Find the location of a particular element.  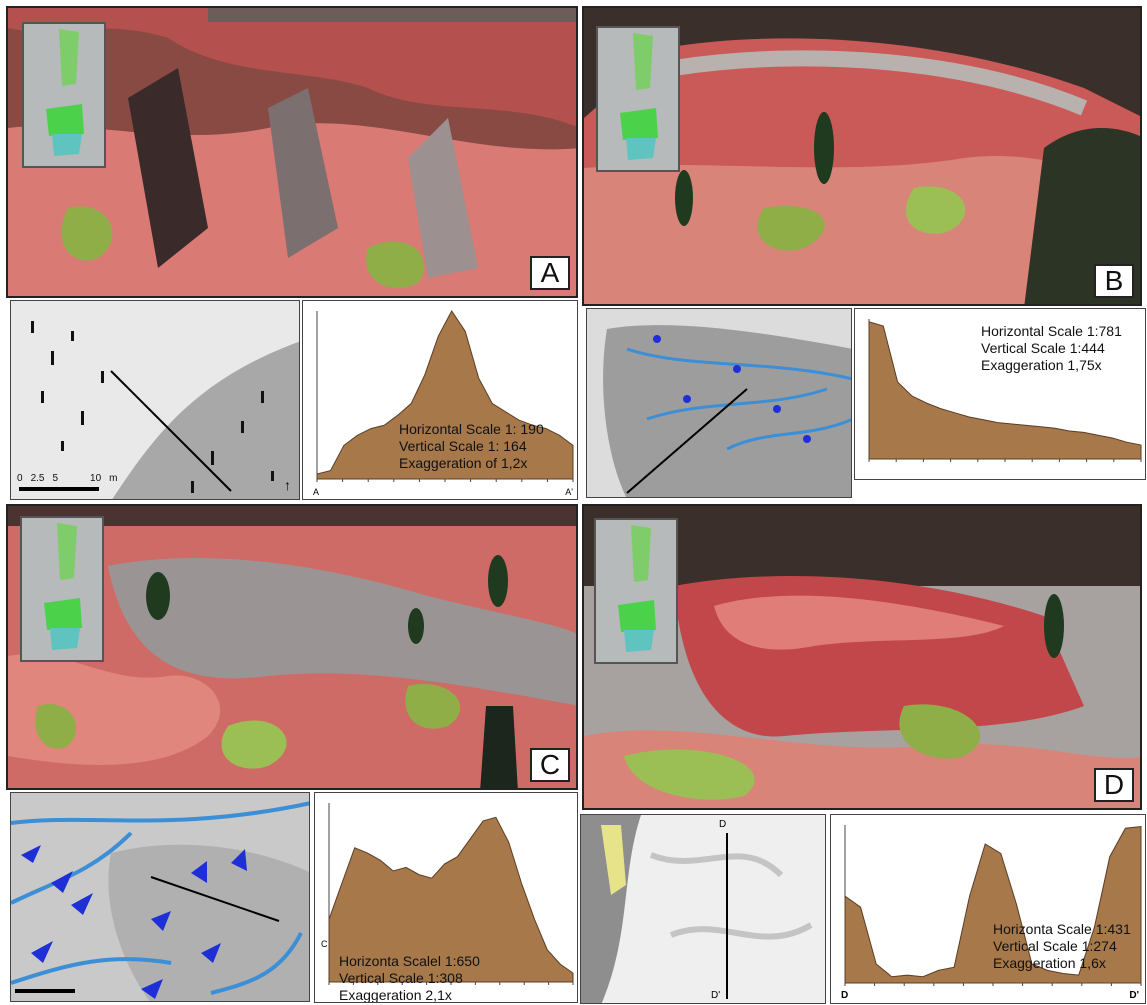

panel-b-vertical-scale: Vertical Scale 1:444 is located at coordinates (1043, 348).